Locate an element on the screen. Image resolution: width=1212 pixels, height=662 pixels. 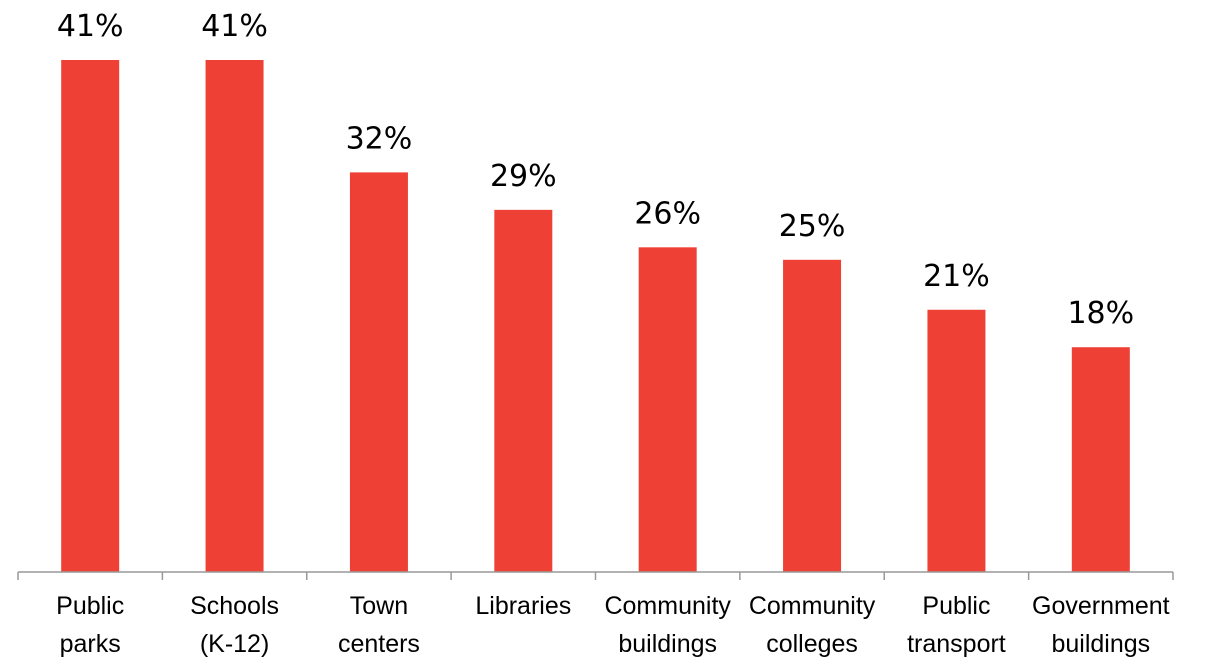
x-tick-label: Libraries is located at coordinates (523, 606).